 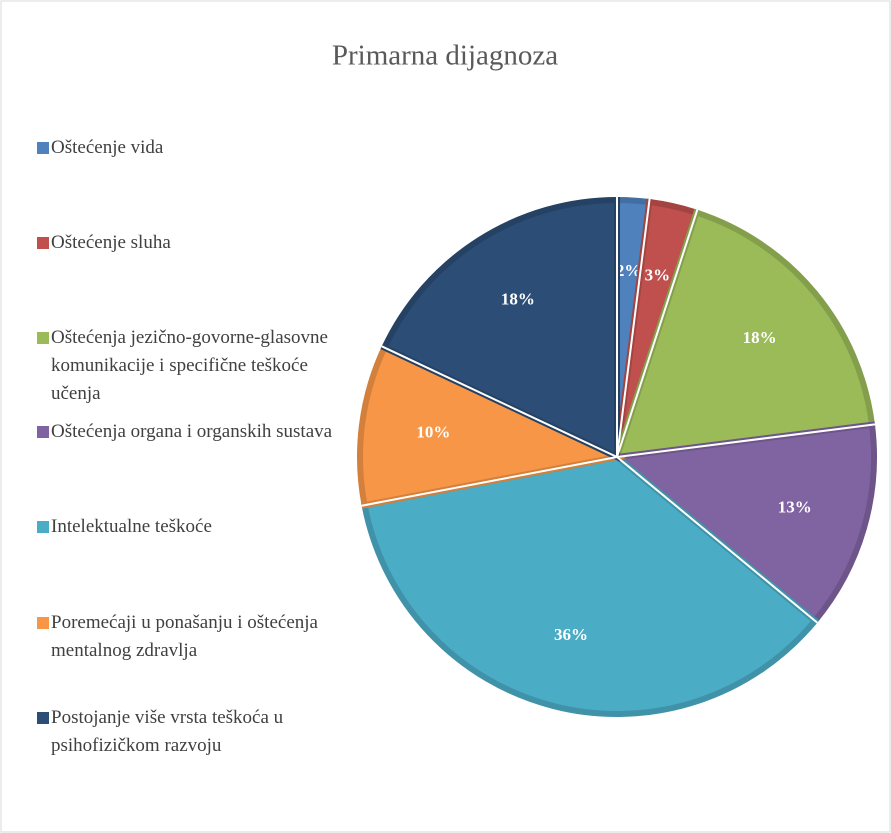 I want to click on legend-item: Oštećenje sluha, so click(x=187, y=243).